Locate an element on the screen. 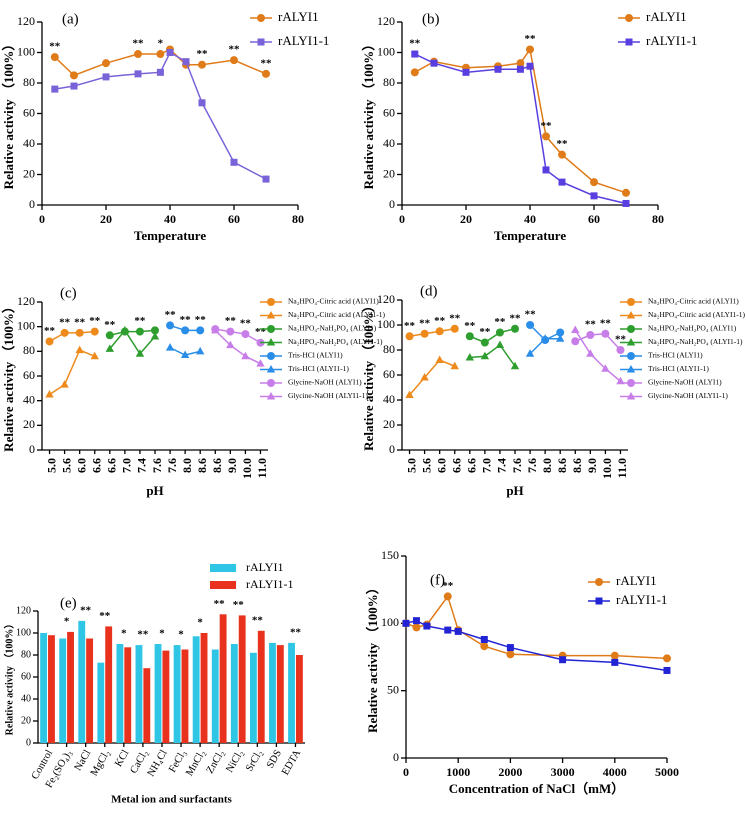  panel-label: (b) is located at coordinates (431, 19).